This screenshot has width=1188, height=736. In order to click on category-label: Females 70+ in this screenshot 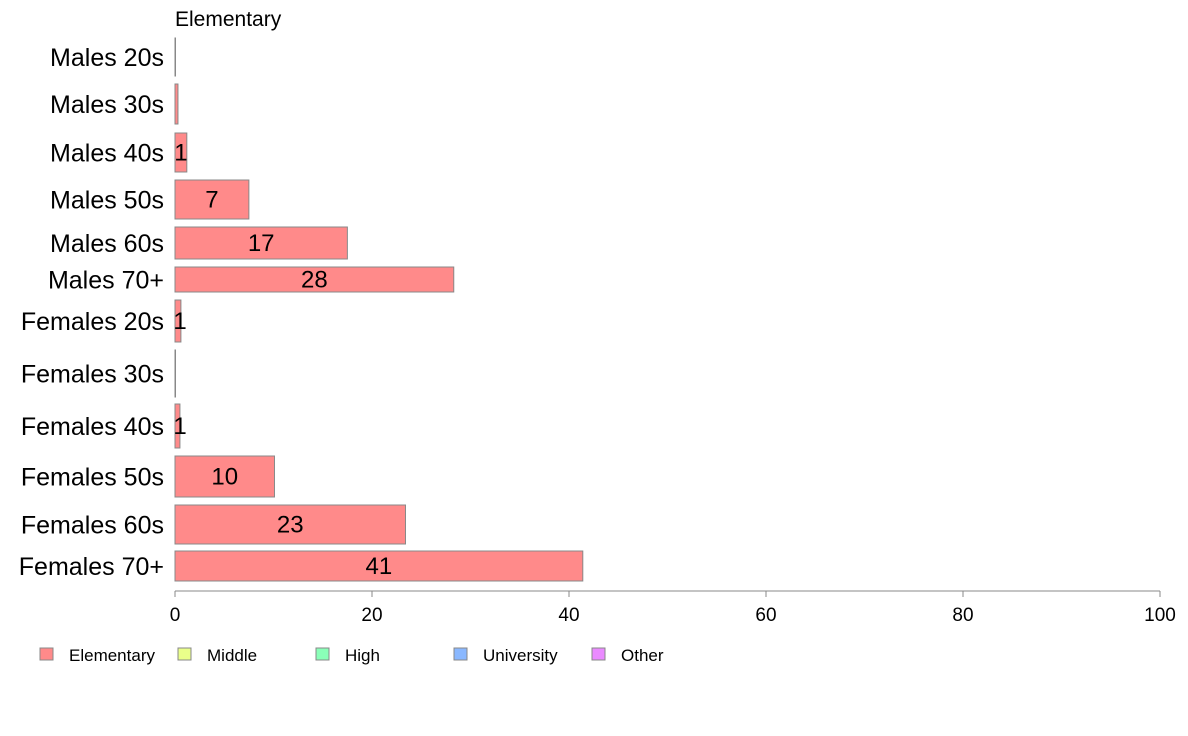, I will do `click(91, 567)`.